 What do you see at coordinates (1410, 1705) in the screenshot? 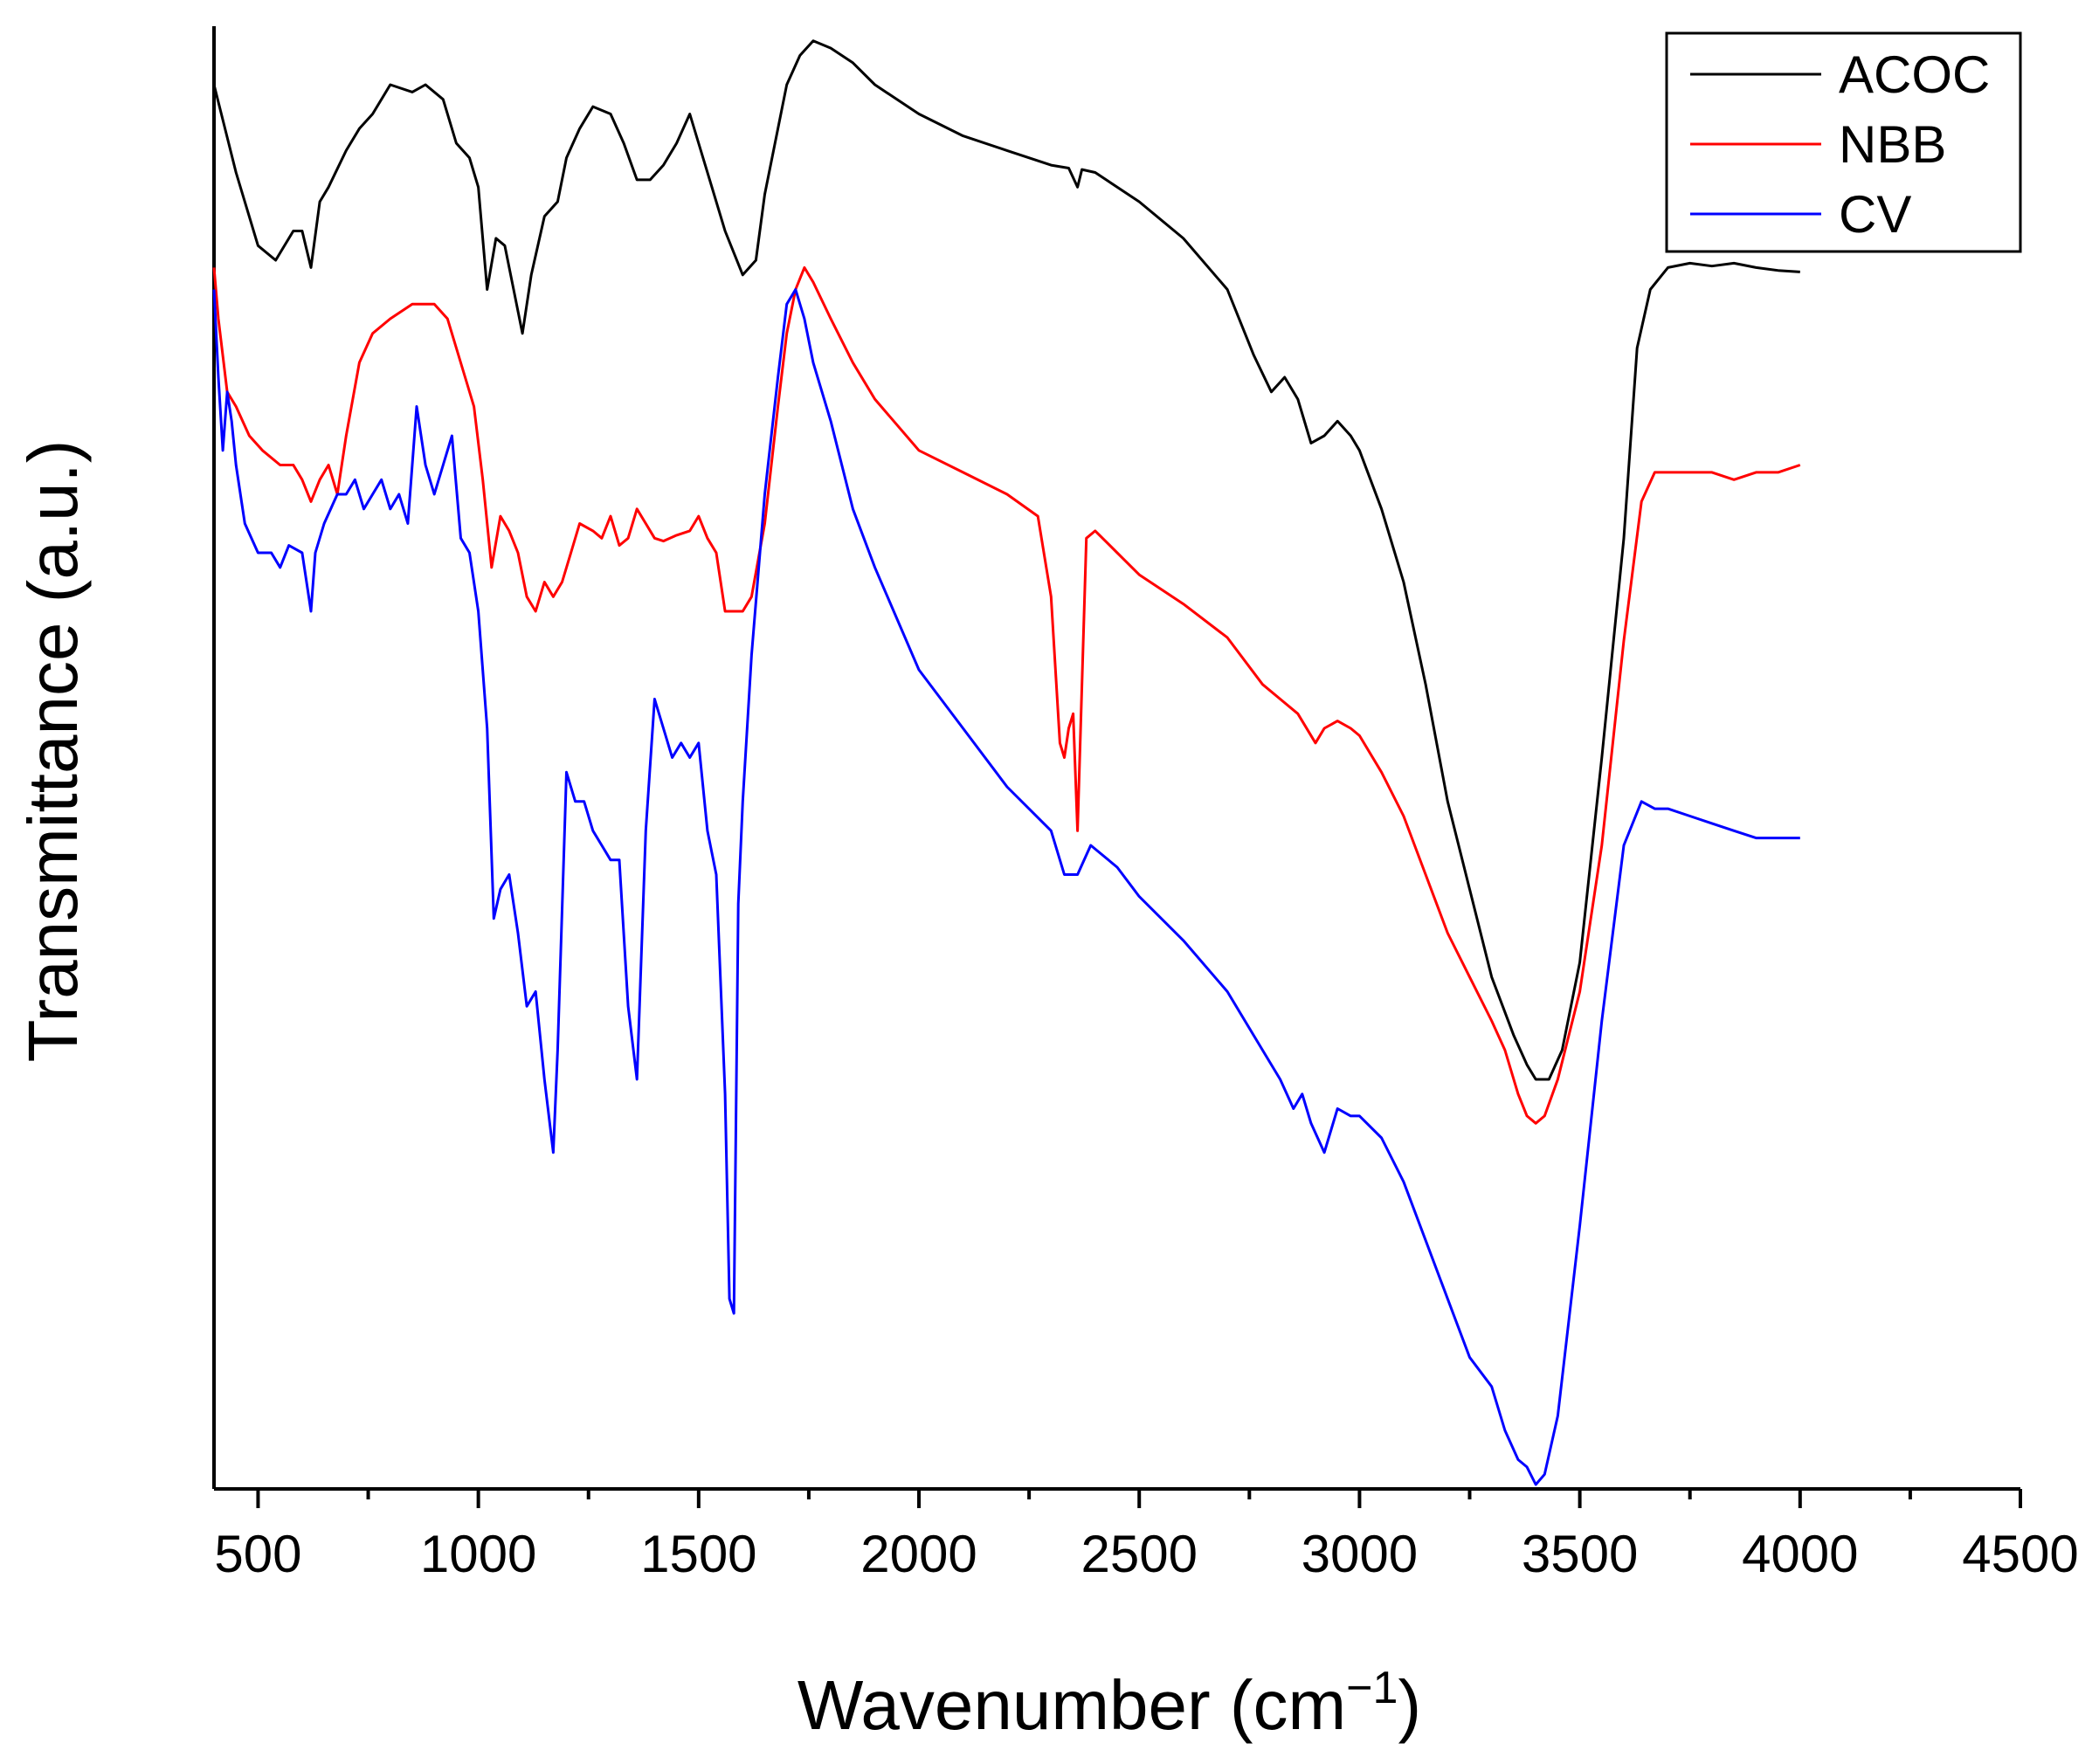
I see `x-axis-title-close: )` at bounding box center [1410, 1705].